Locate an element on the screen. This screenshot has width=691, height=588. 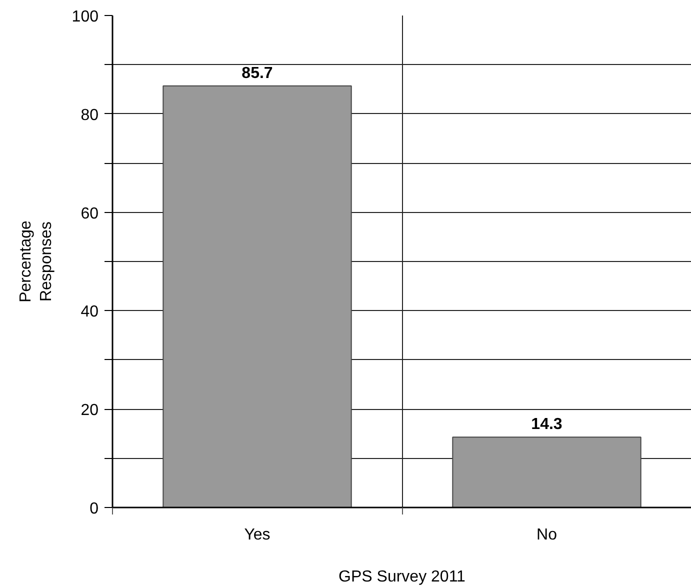
y-tick-label: 20 is located at coordinates (89, 411).